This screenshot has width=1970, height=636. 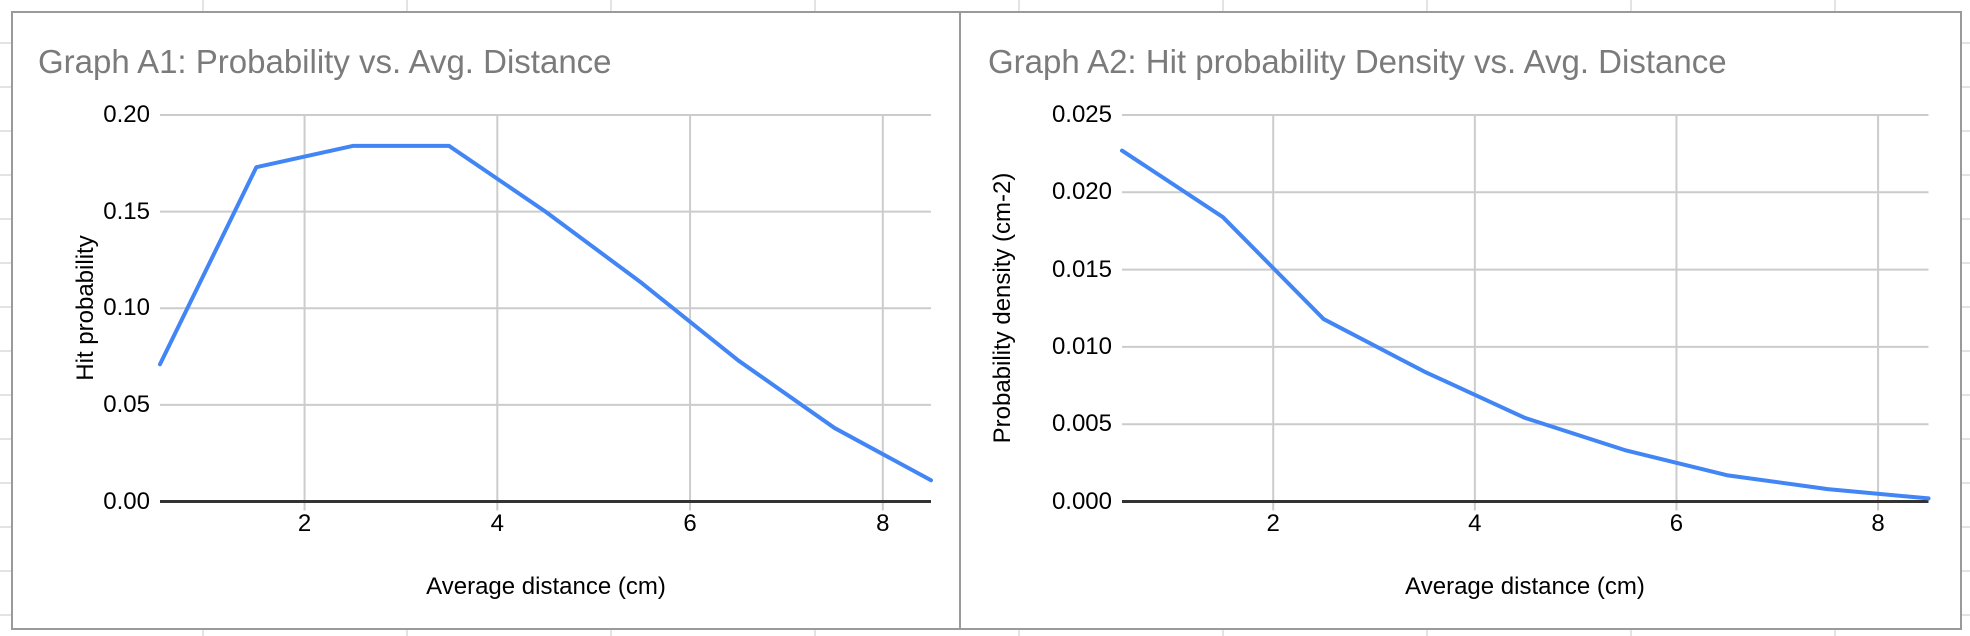 What do you see at coordinates (126, 404) in the screenshot?
I see `y-tick-label: 0.05` at bounding box center [126, 404].